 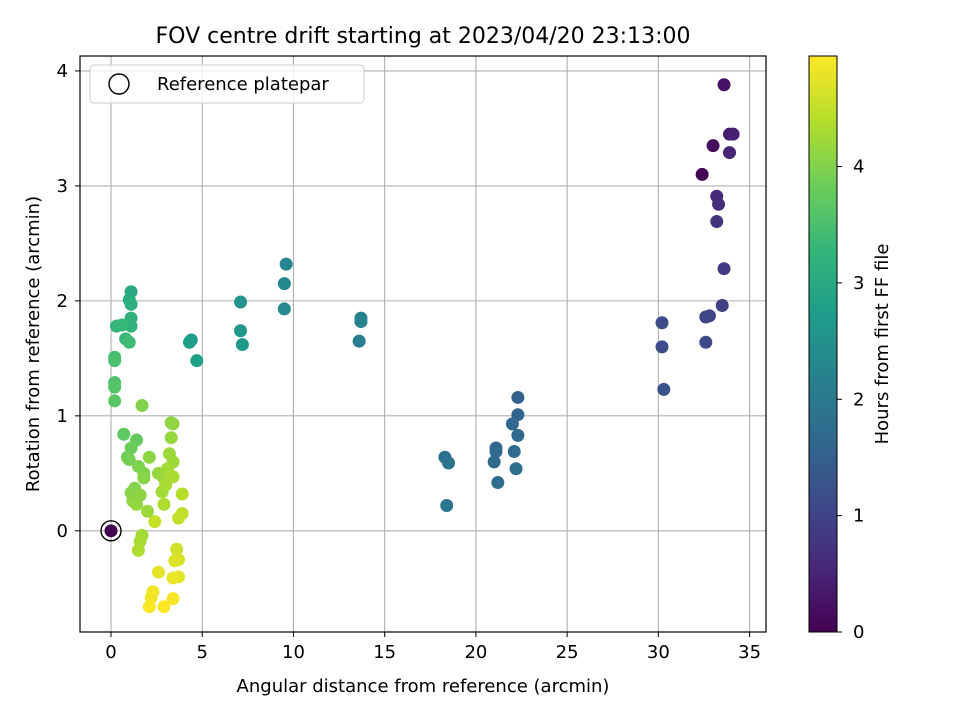 What do you see at coordinates (33, 344) in the screenshot?
I see `y-axis-label: Rotation from reference (arcmin)` at bounding box center [33, 344].